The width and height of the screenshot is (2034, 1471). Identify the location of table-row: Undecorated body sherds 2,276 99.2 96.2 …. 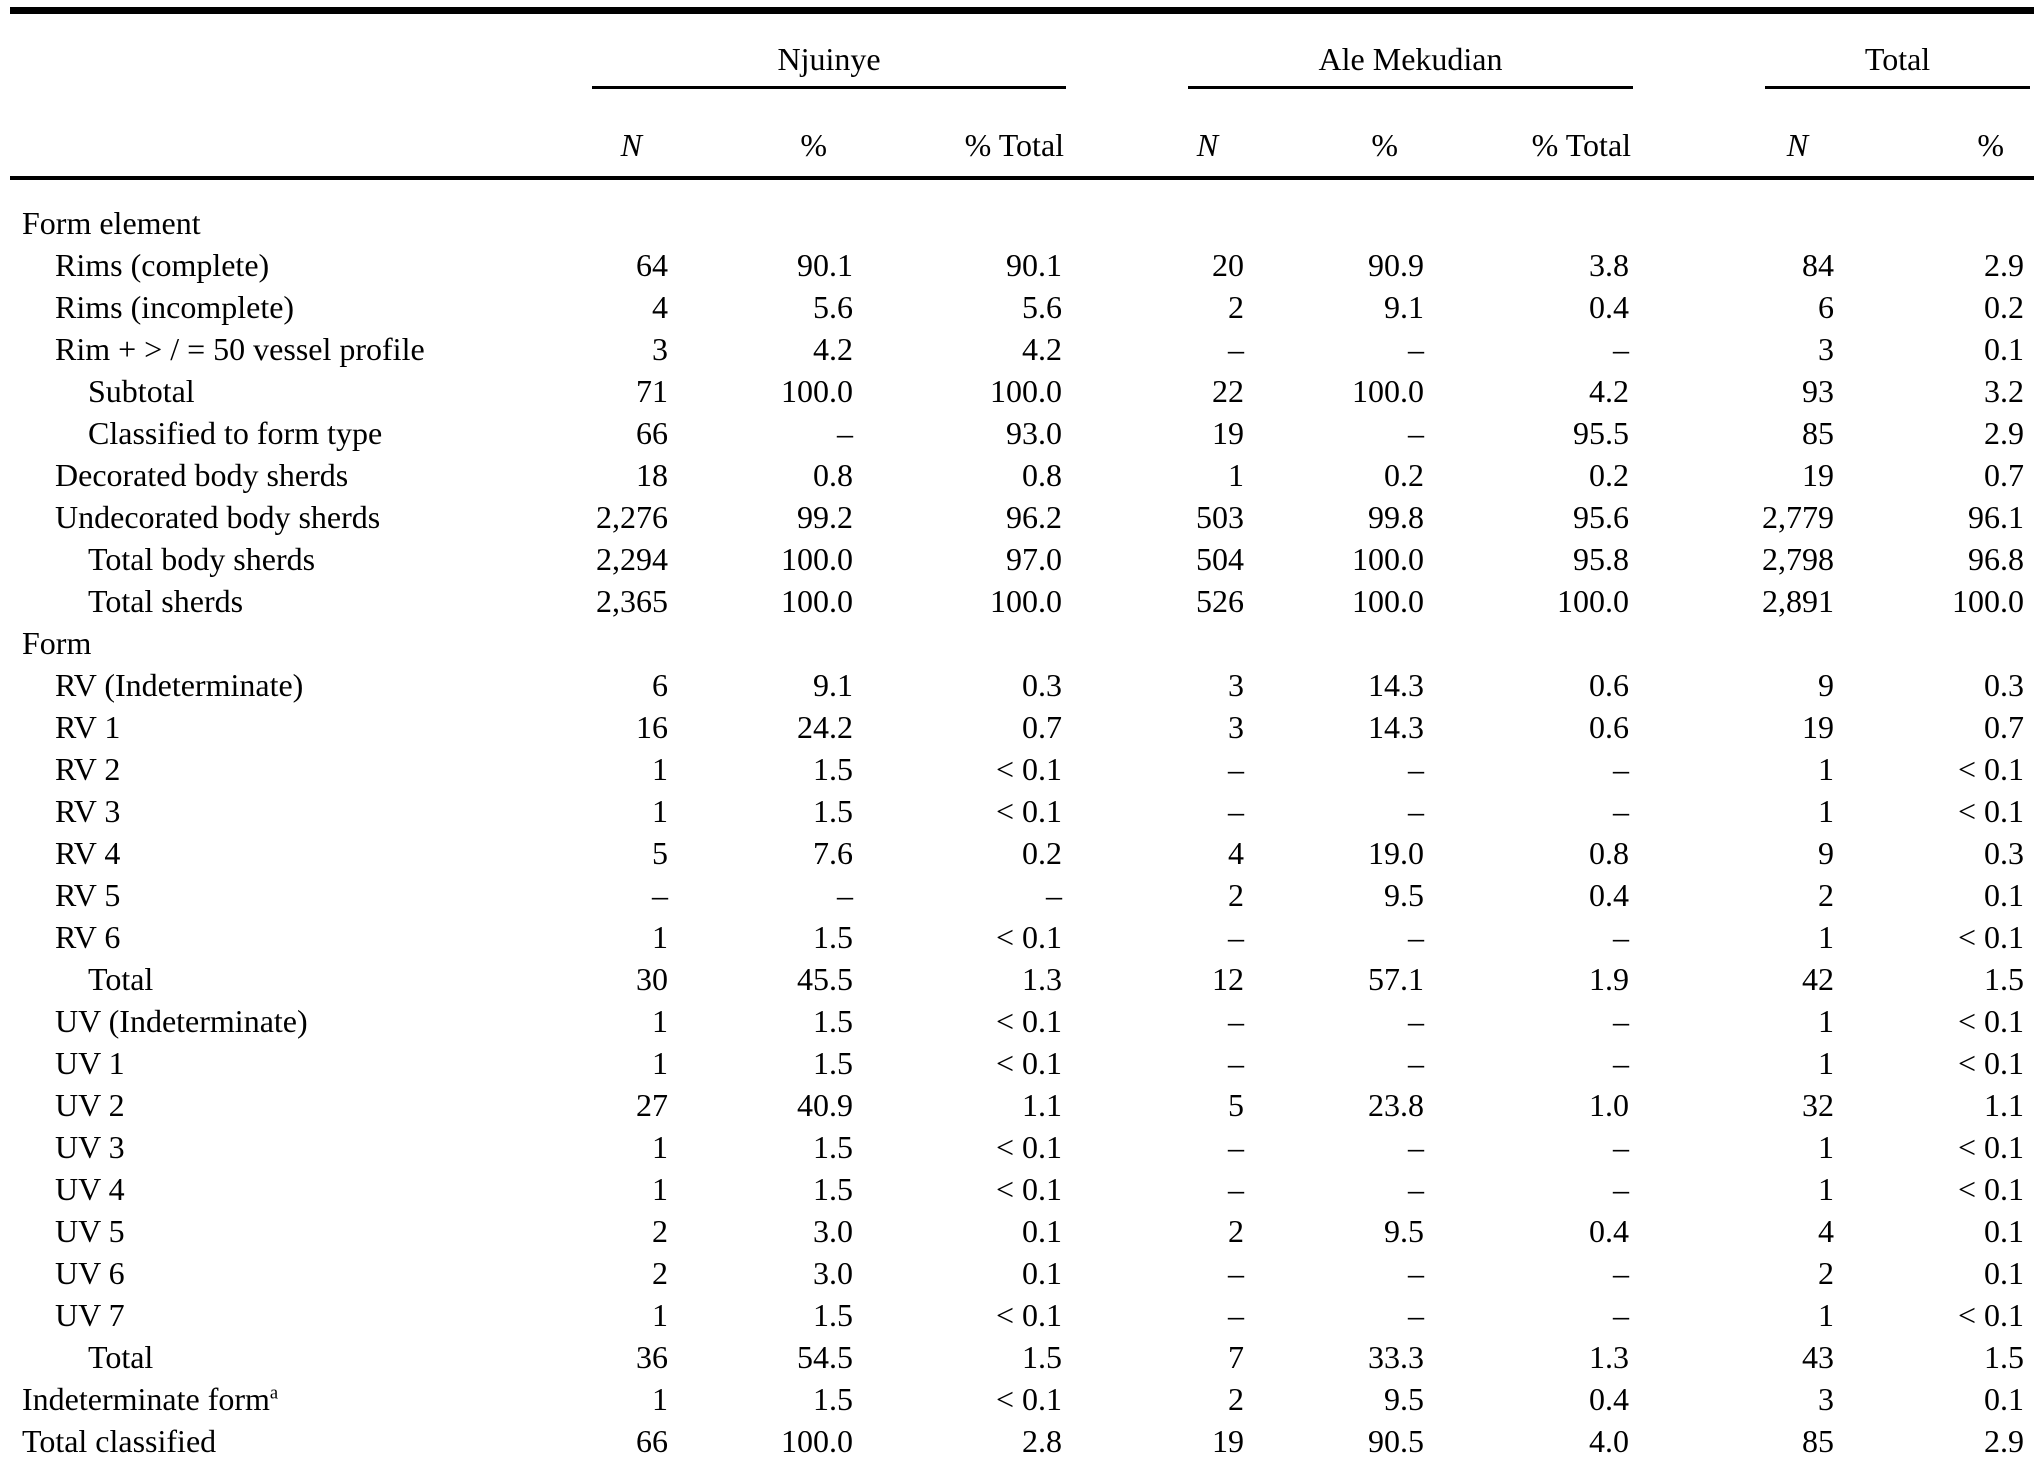
(1022, 517).